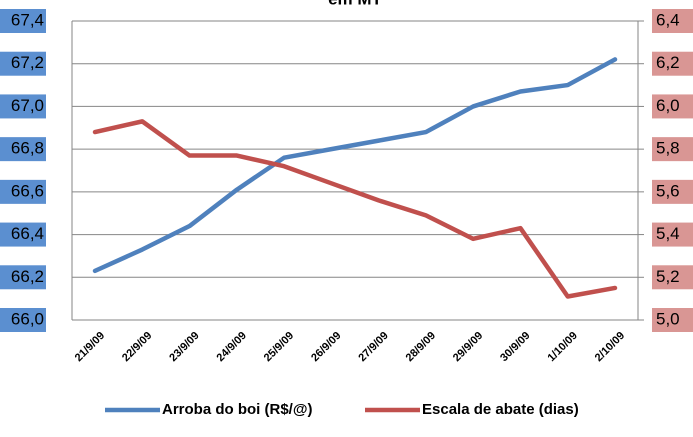 The image size is (693, 437). Describe the element at coordinates (27, 318) in the screenshot. I see `y-tick-label: 66,0` at that location.